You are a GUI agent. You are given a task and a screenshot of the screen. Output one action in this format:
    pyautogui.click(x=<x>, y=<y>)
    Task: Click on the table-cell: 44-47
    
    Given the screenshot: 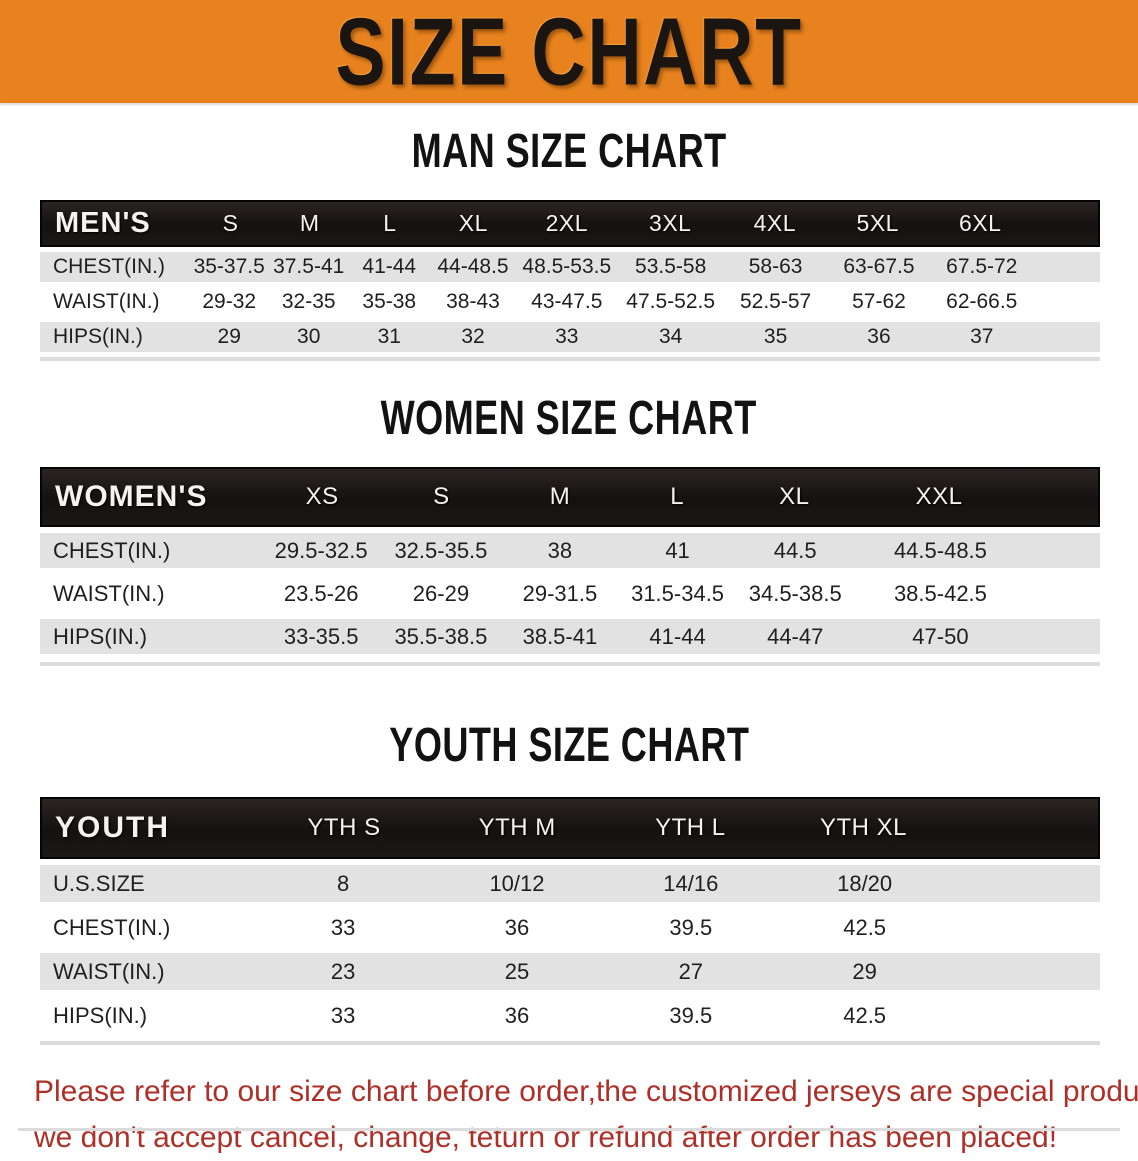 What is the action you would take?
    pyautogui.click(x=795, y=636)
    